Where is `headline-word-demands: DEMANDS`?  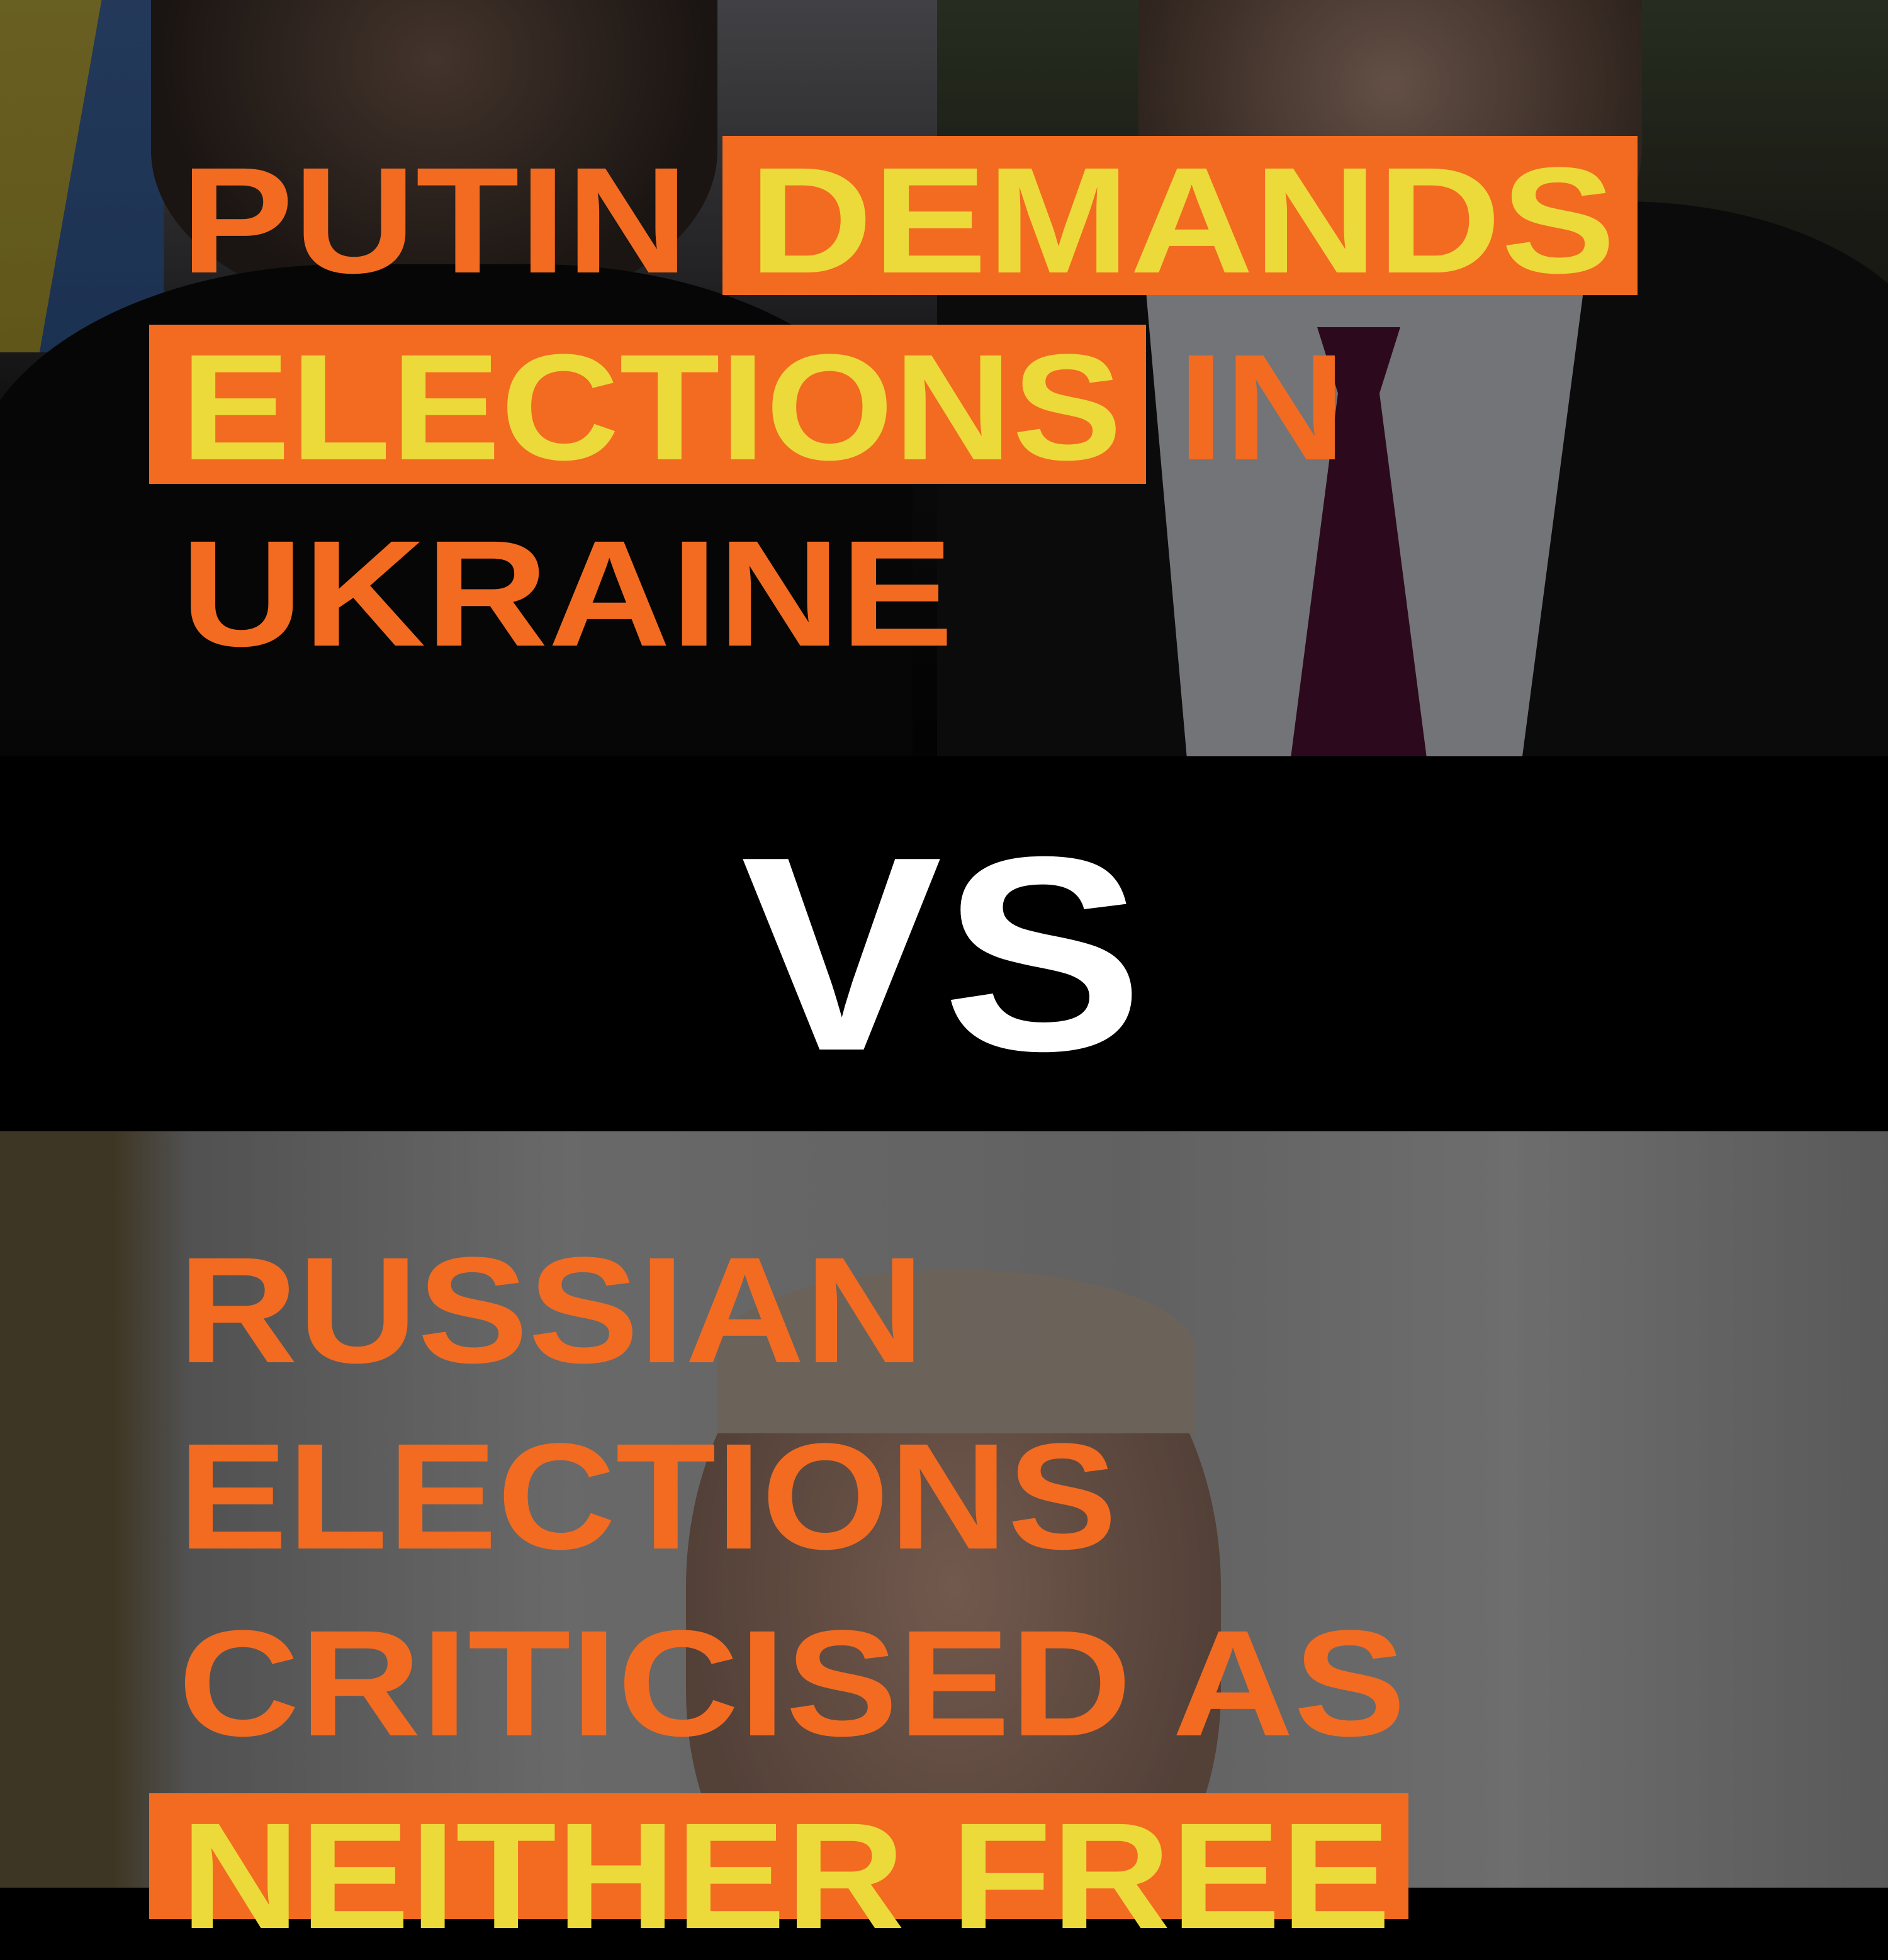
headline-word-demands: DEMANDS is located at coordinates (1182, 220).